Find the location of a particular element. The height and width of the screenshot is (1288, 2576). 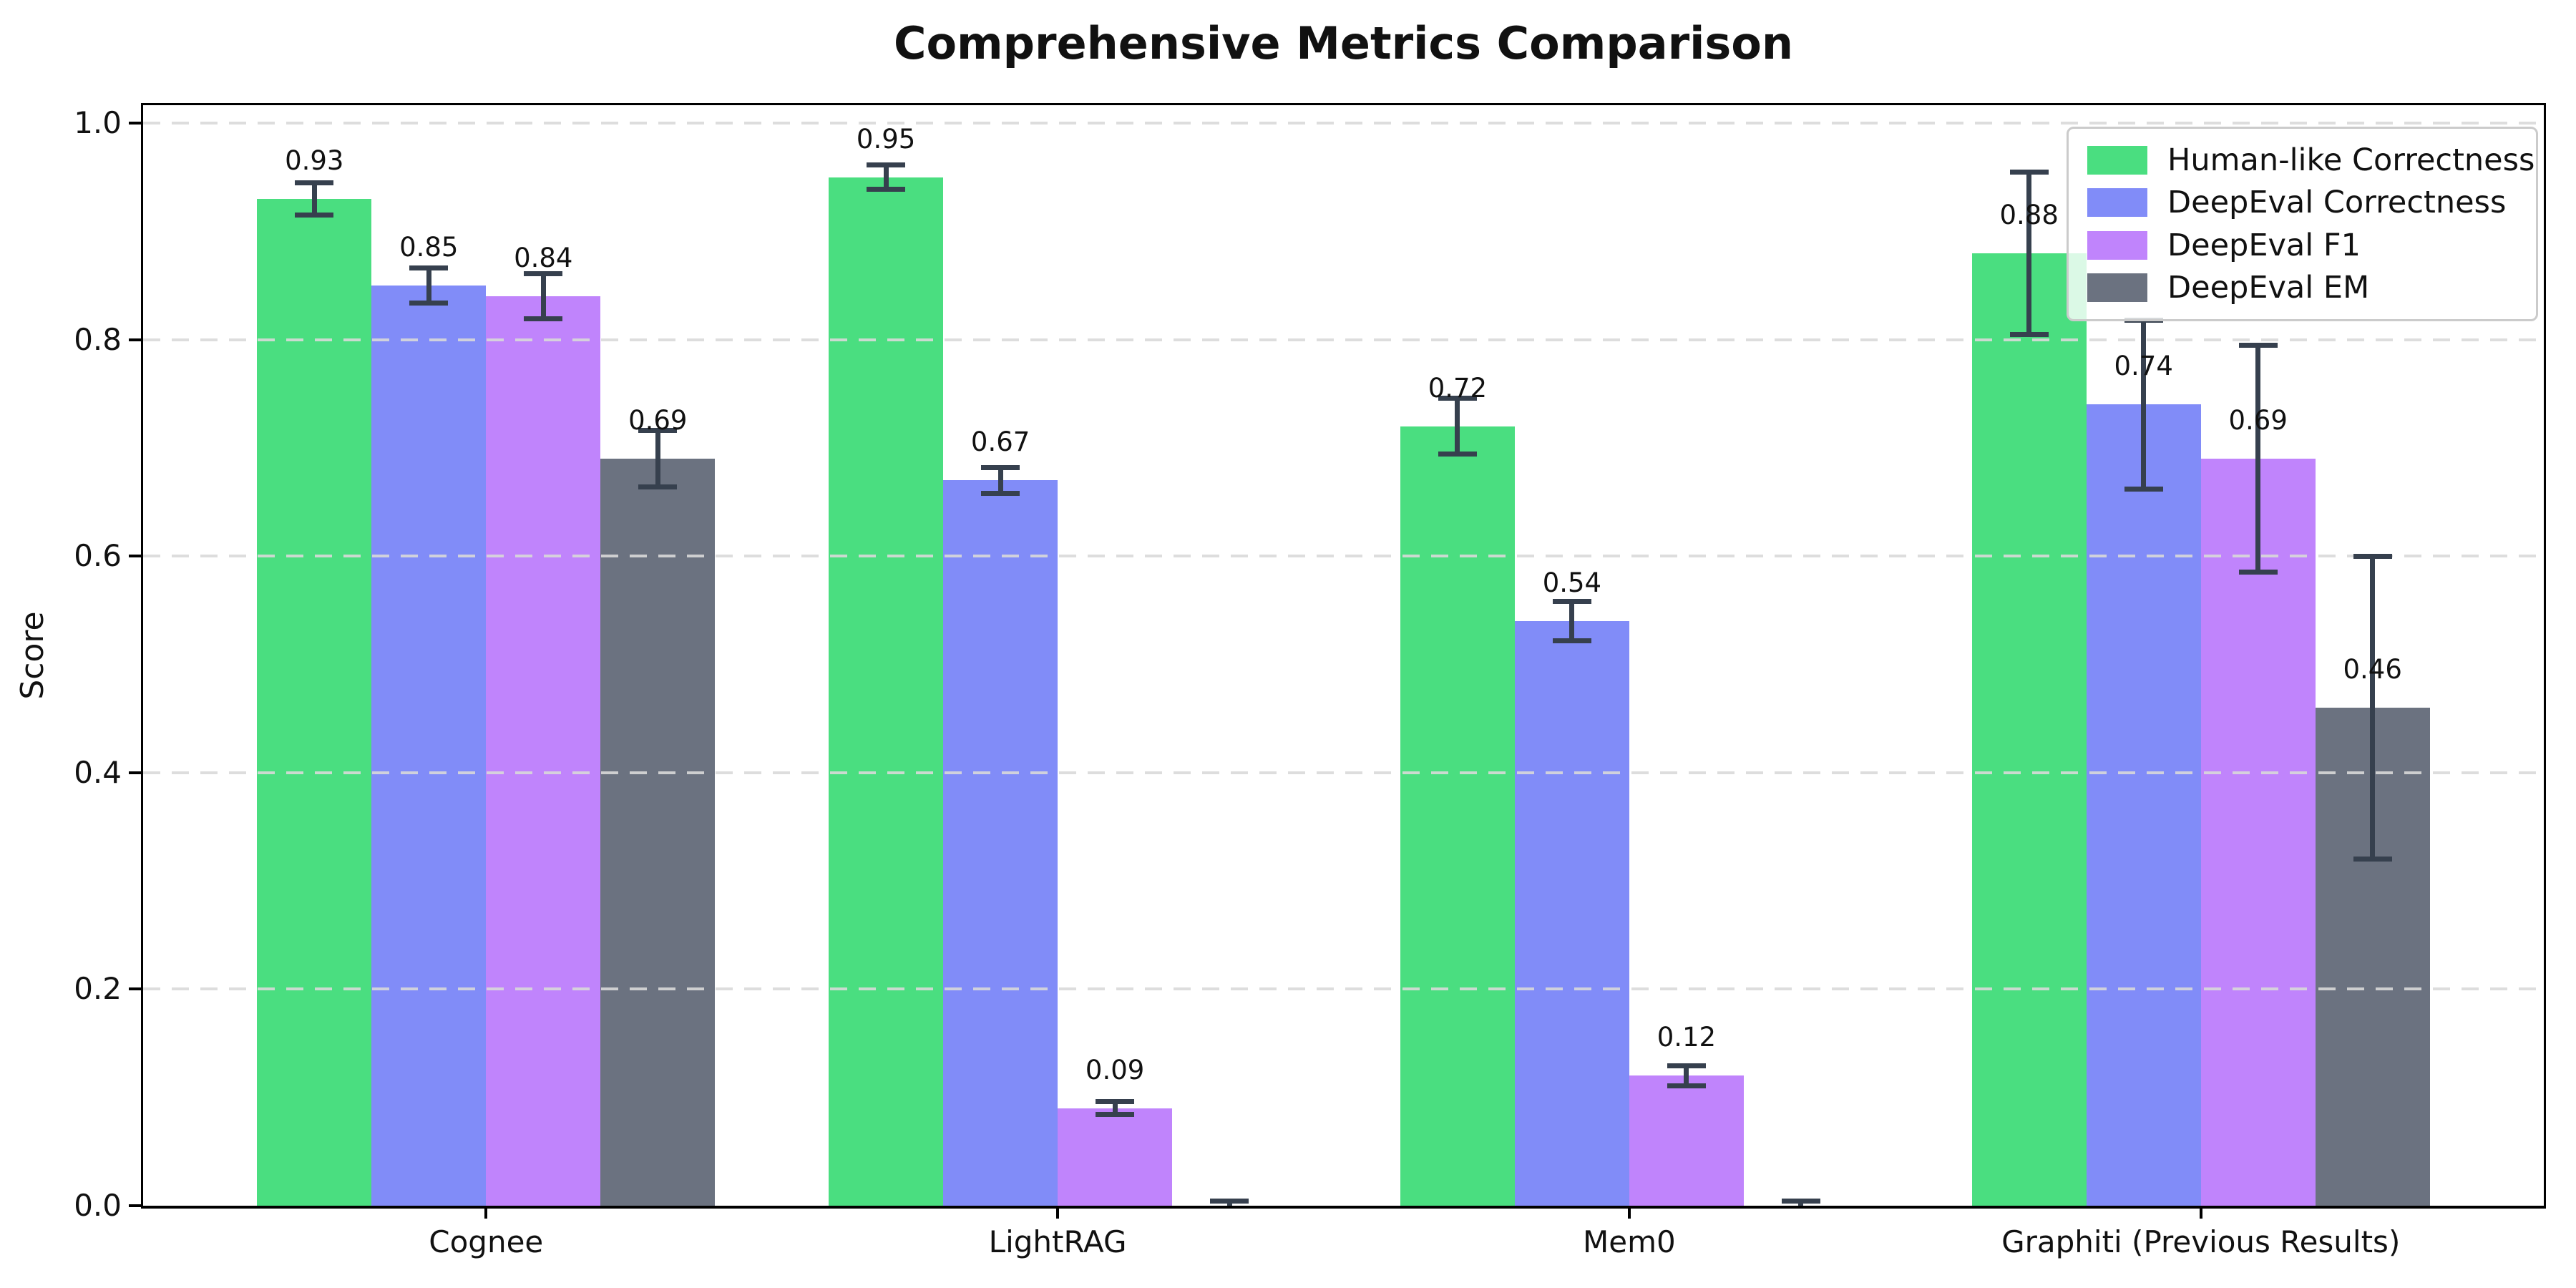

bar-value-label: 0.69 is located at coordinates (2258, 420).